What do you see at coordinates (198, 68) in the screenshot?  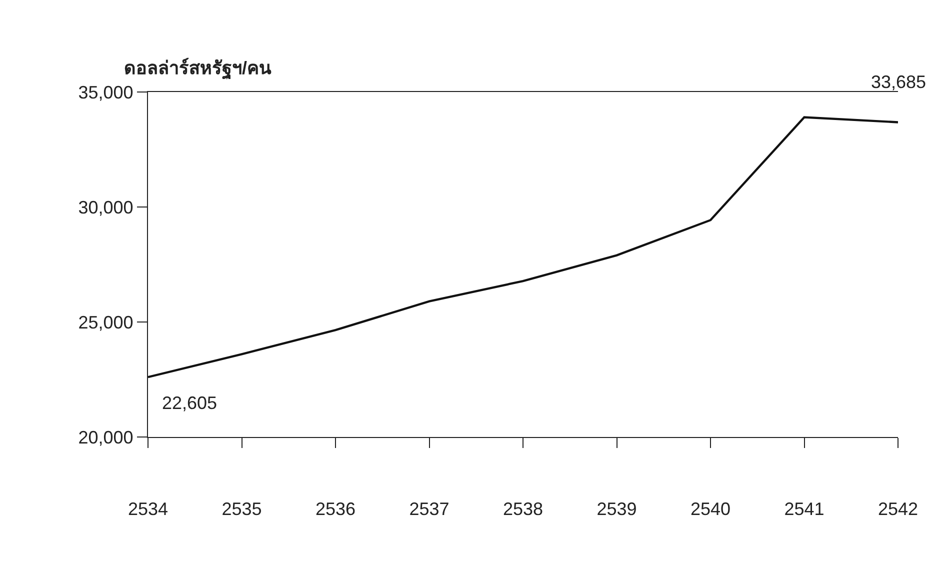 I see `y-axis-title: ดอลล่าร์สหรัฐฯ/คน` at bounding box center [198, 68].